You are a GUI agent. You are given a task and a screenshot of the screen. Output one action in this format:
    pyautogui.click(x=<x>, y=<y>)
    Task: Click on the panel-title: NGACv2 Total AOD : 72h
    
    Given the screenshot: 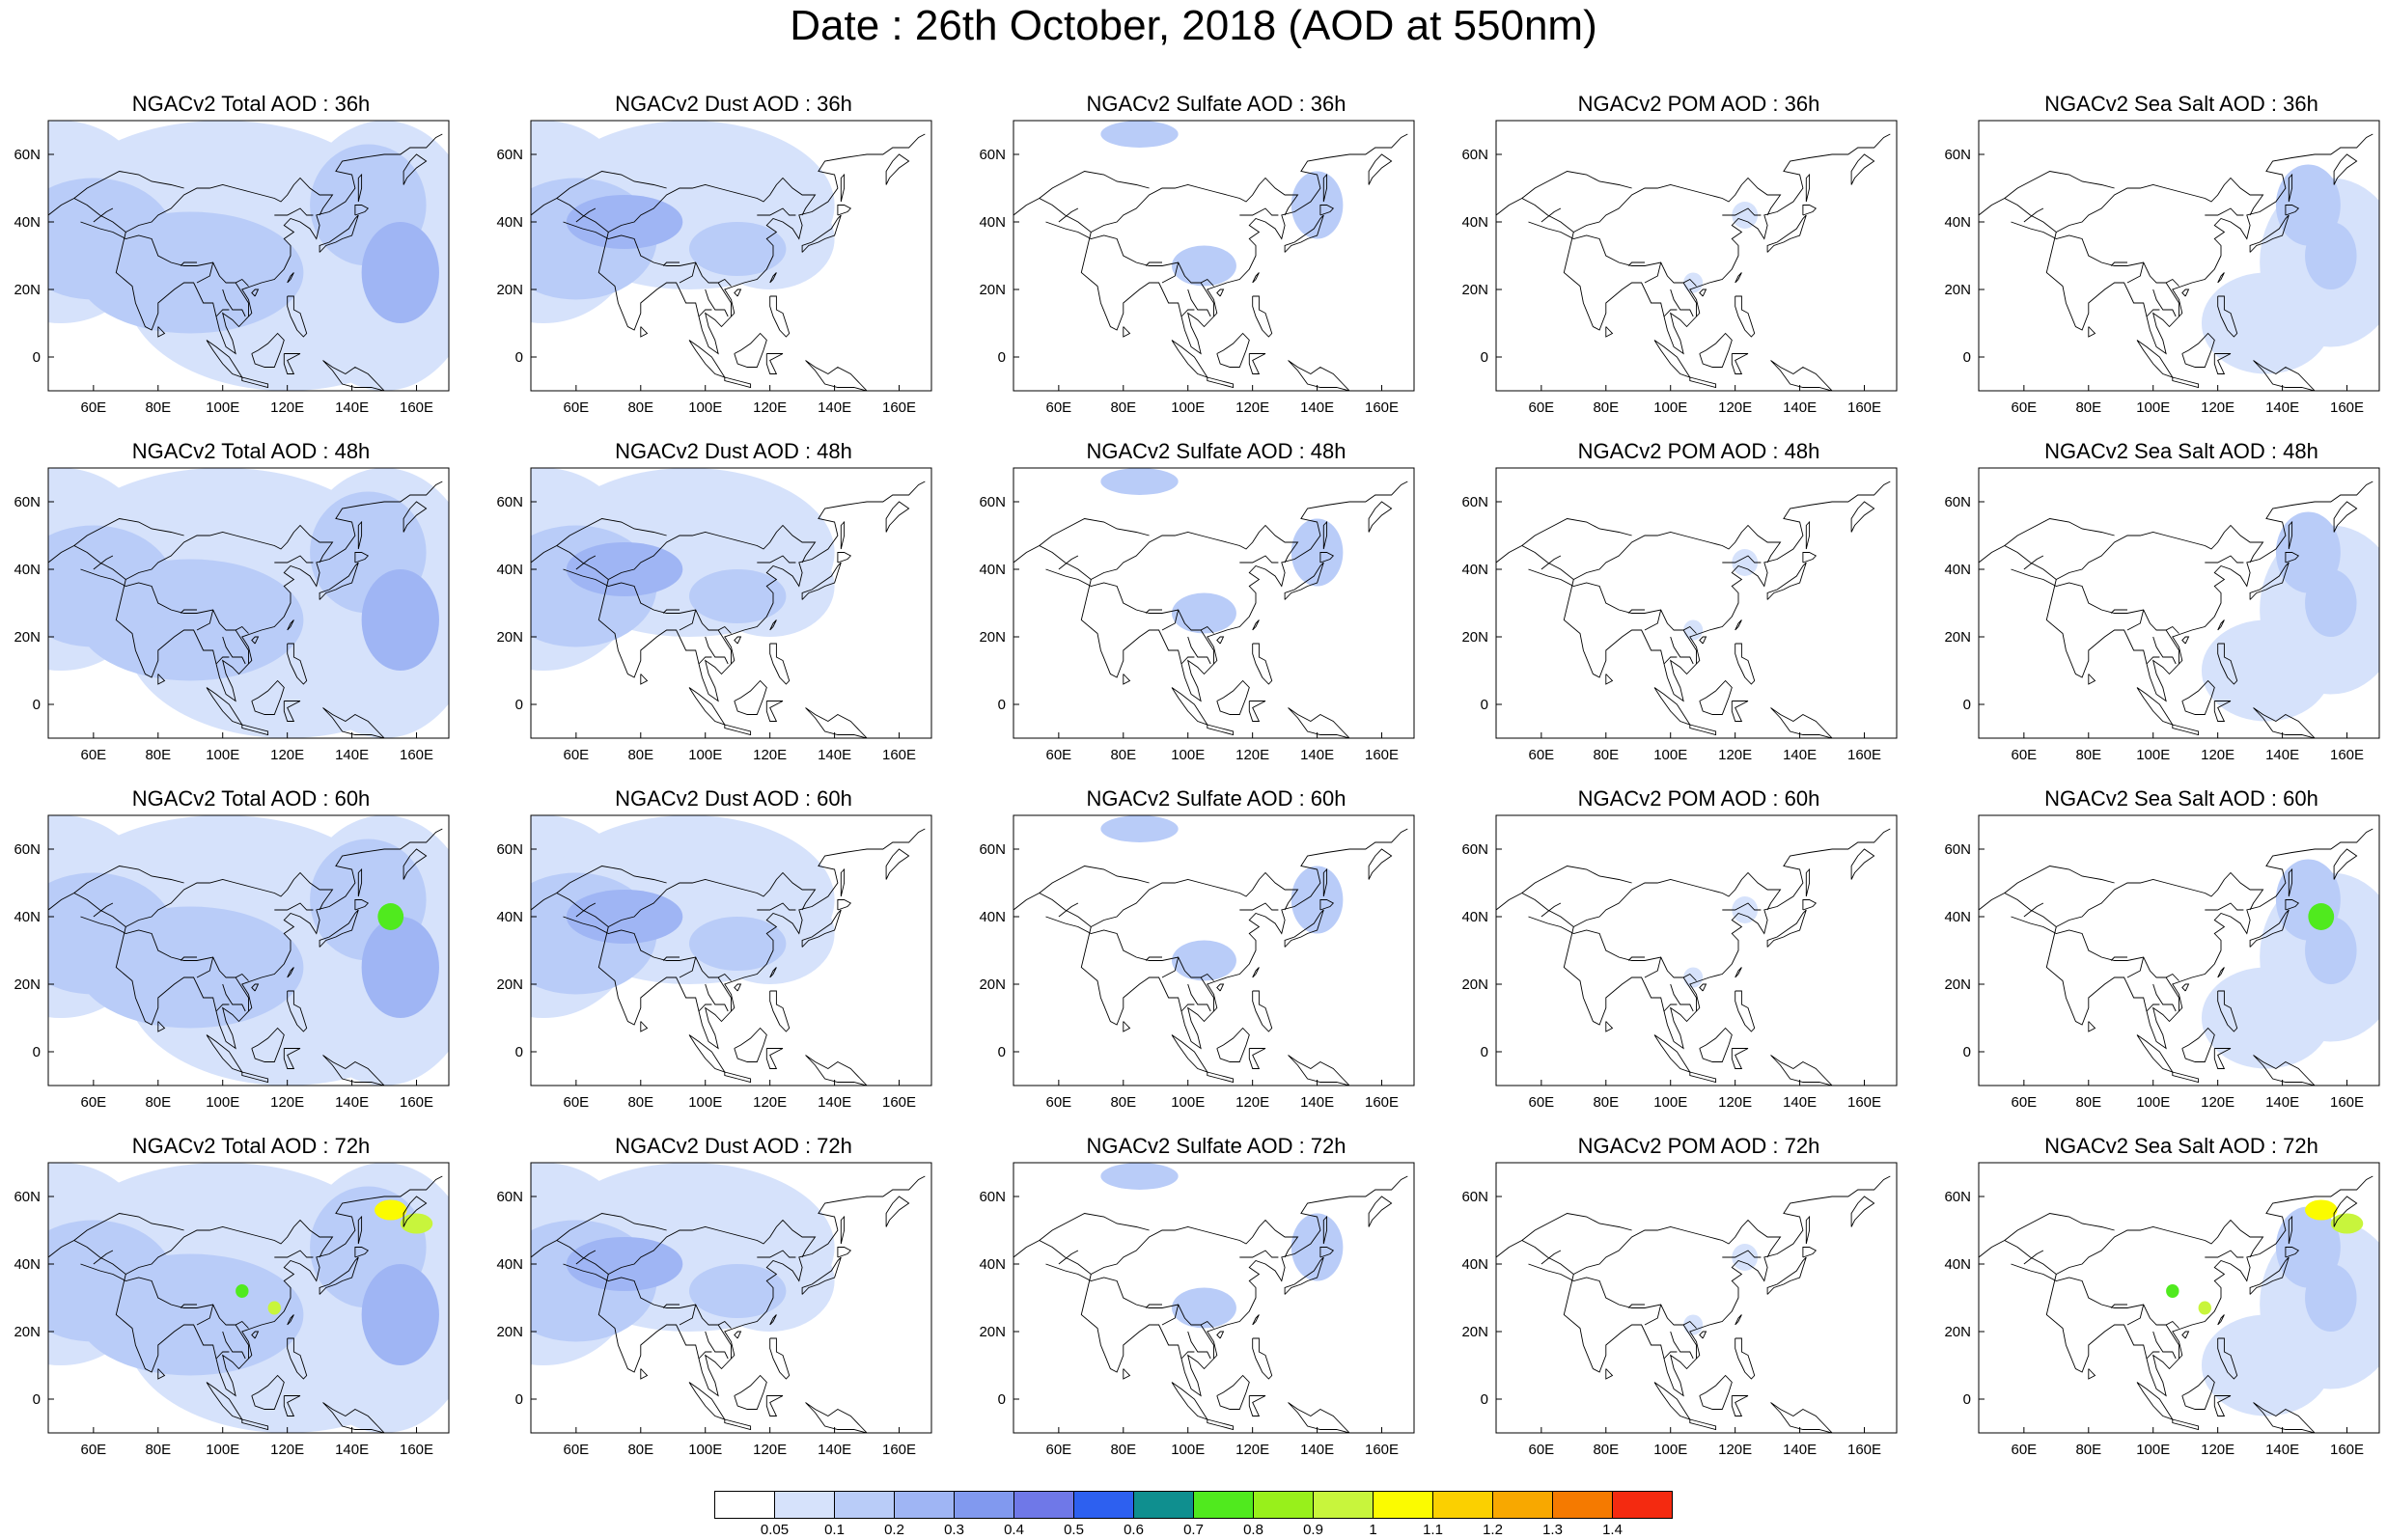 What is the action you would take?
    pyautogui.click(x=251, y=1146)
    